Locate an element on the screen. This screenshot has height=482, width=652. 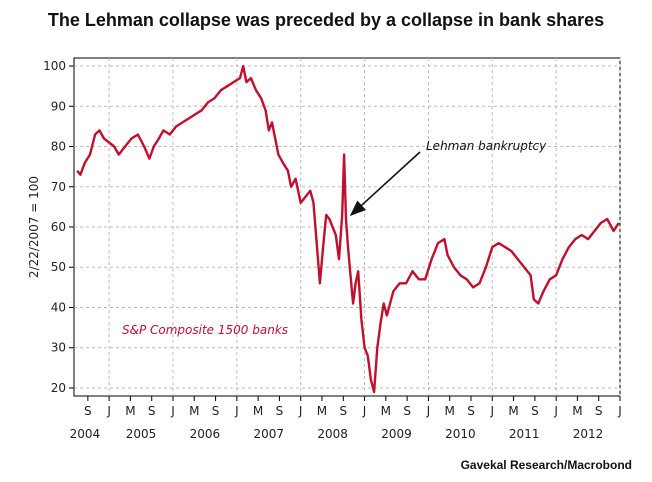
y-tick-label: 20 is located at coordinates (58, 388).